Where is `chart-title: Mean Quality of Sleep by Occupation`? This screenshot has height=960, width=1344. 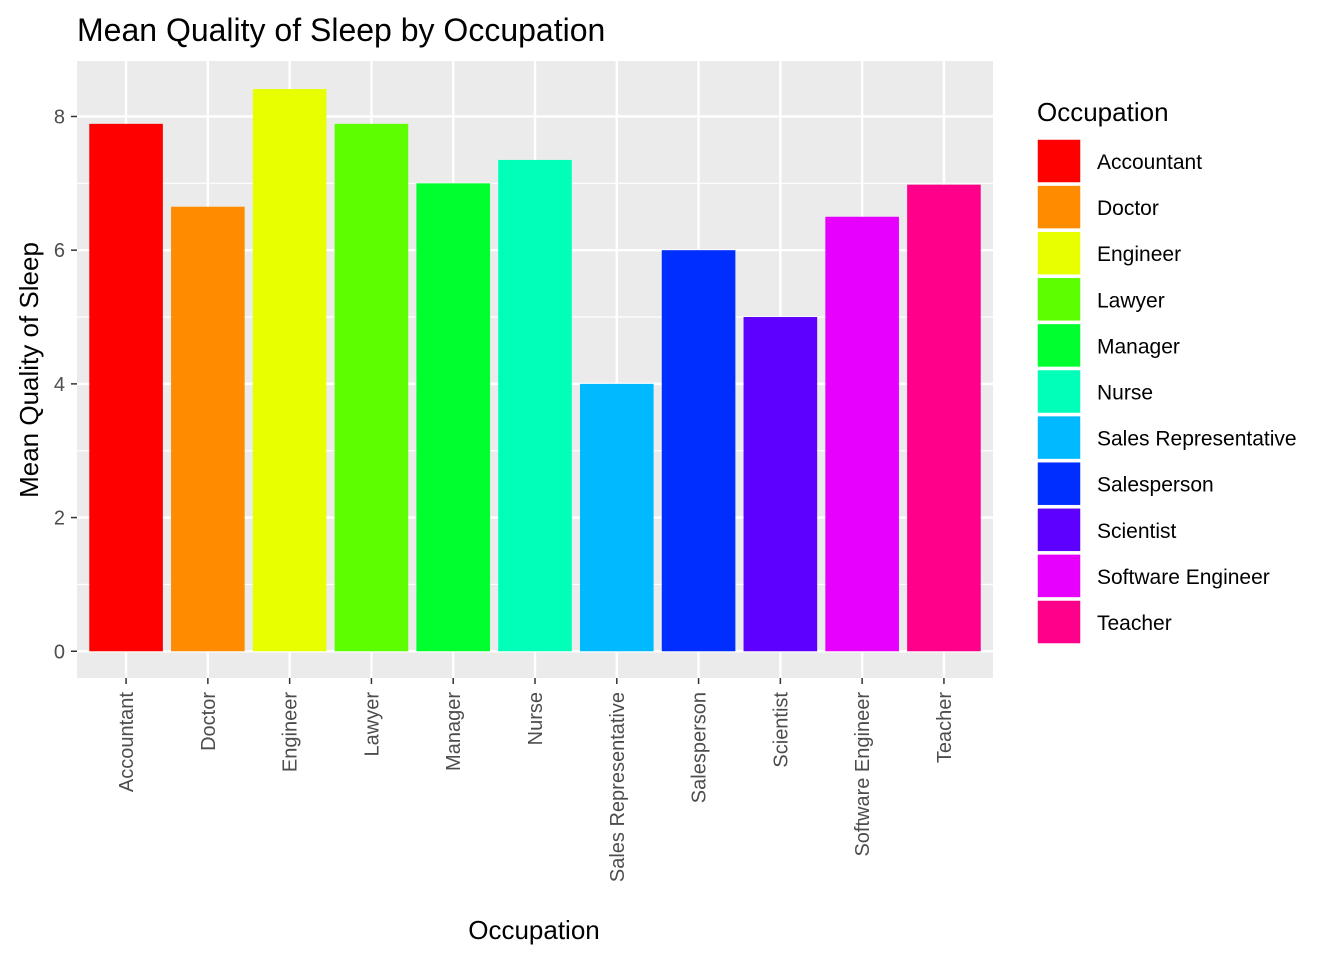
chart-title: Mean Quality of Sleep by Occupation is located at coordinates (341, 30).